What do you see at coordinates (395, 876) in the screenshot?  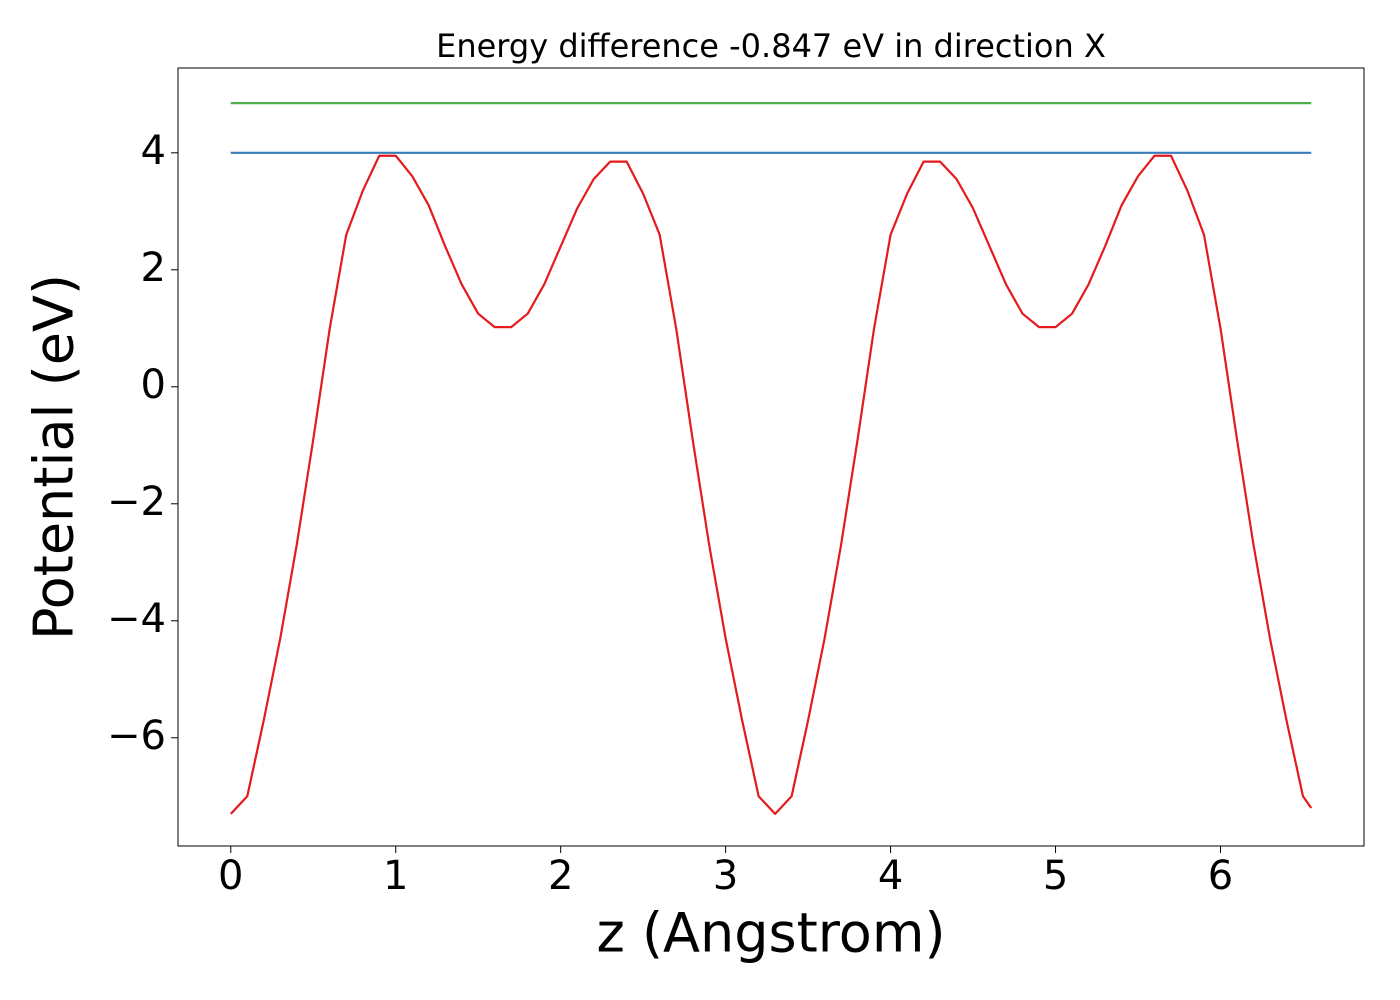 I see `x-tick-label: 1` at bounding box center [395, 876].